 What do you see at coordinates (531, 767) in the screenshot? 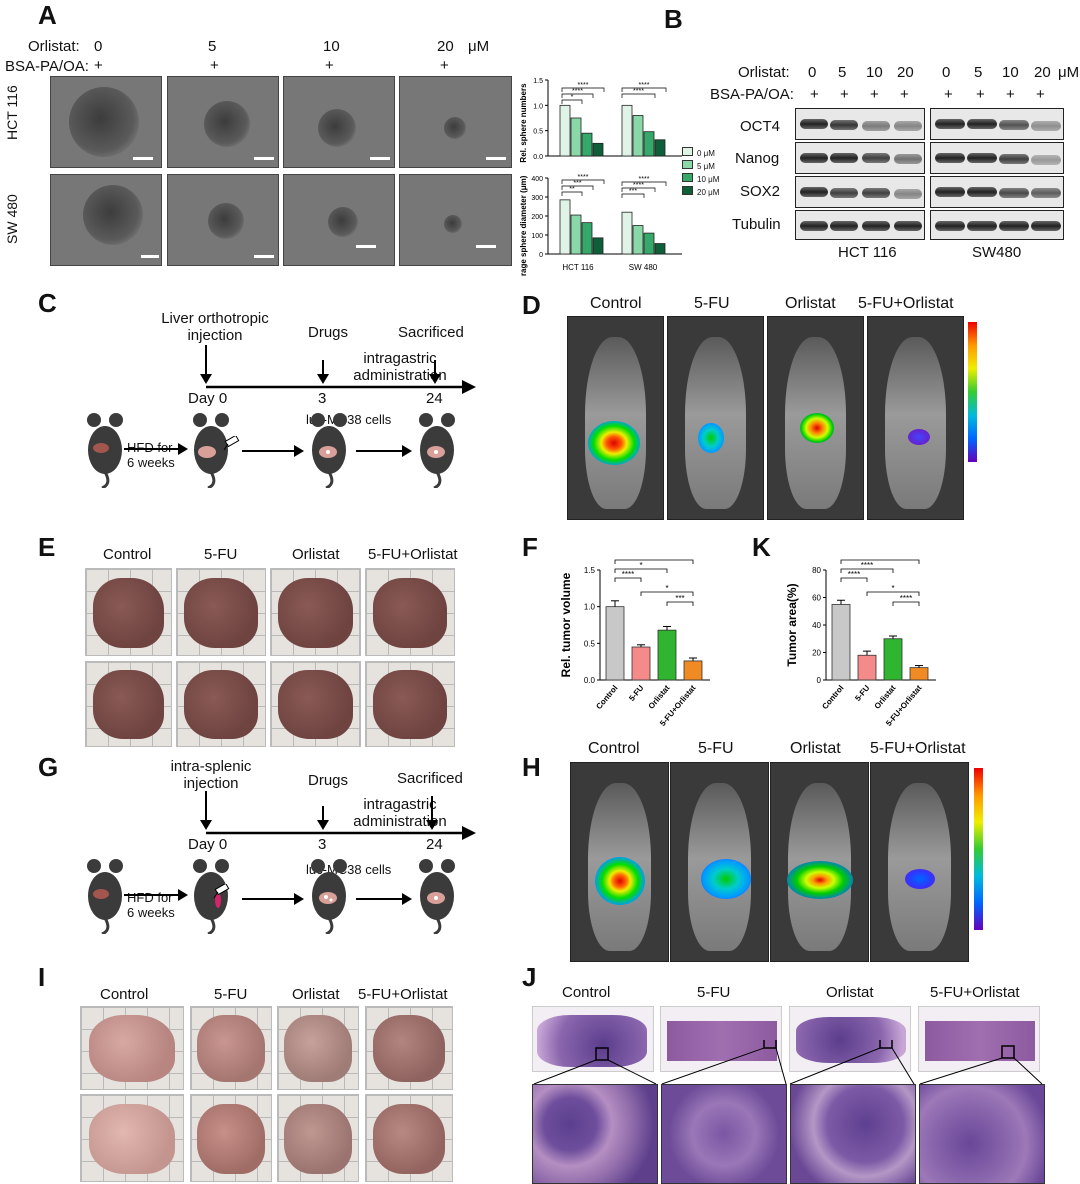
I see `panel-label-h: H` at bounding box center [531, 767].